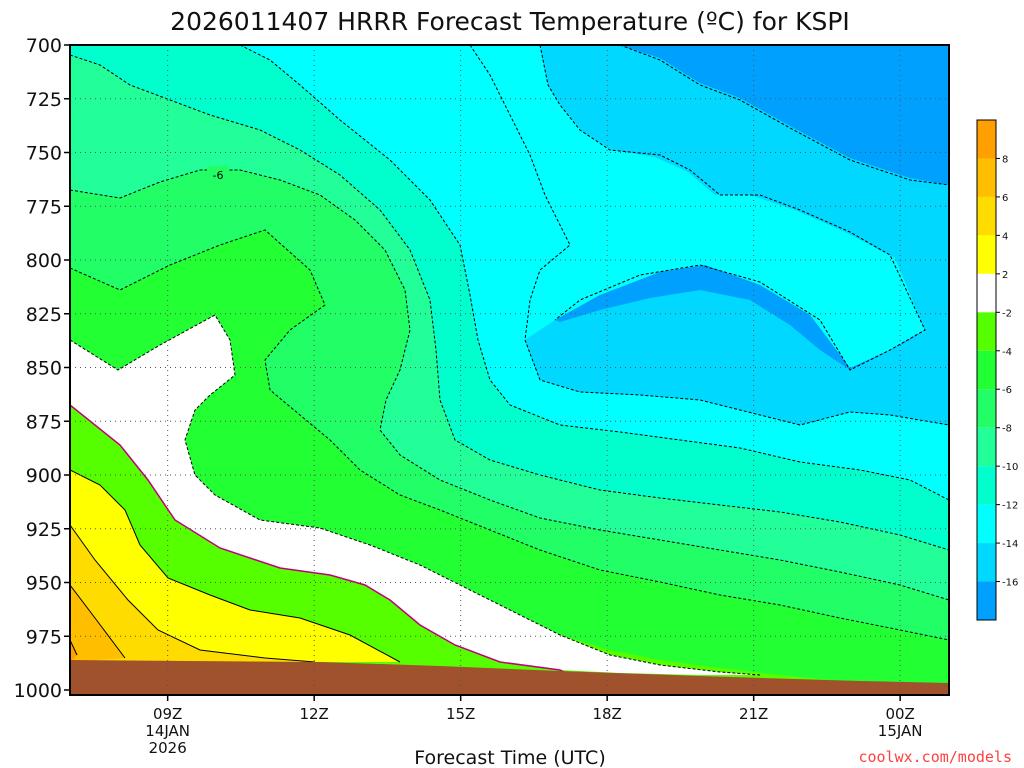 The image size is (1024, 768). I want to click on terrain, so click(509, 677).